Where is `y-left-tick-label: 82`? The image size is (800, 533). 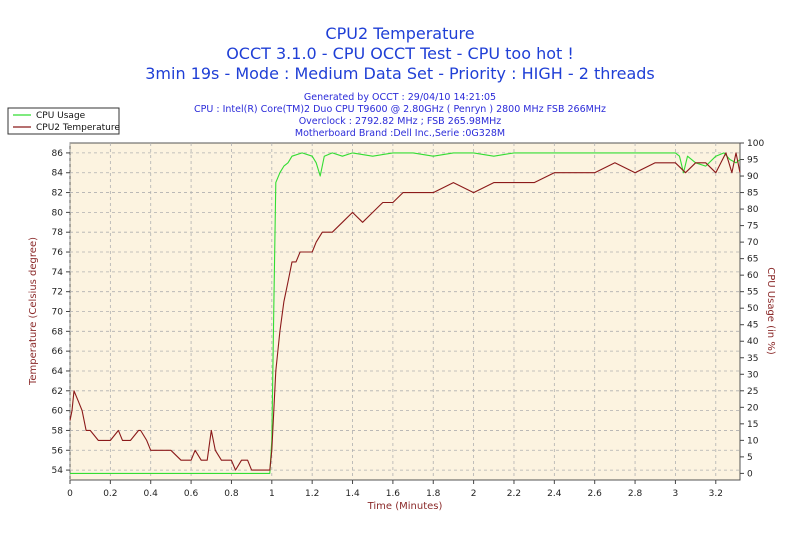 y-left-tick-label: 82 is located at coordinates (57, 194).